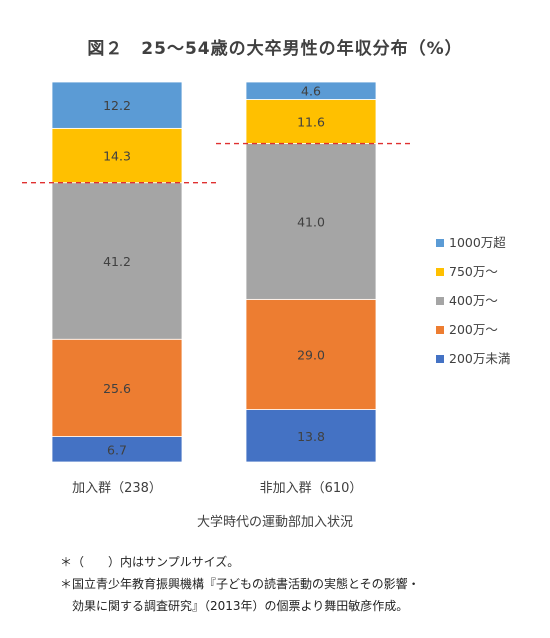  What do you see at coordinates (473, 329) in the screenshot?
I see `legend-label-3: 200万〜` at bounding box center [473, 329].